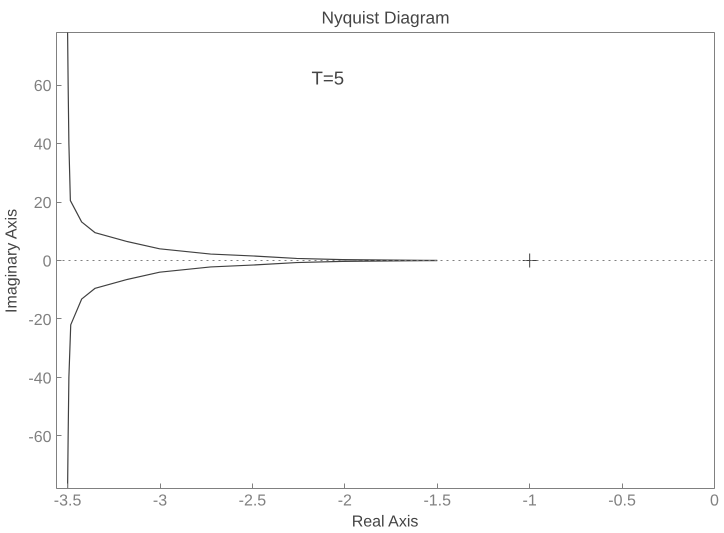  I want to click on x-tick-label: 0, so click(715, 501).